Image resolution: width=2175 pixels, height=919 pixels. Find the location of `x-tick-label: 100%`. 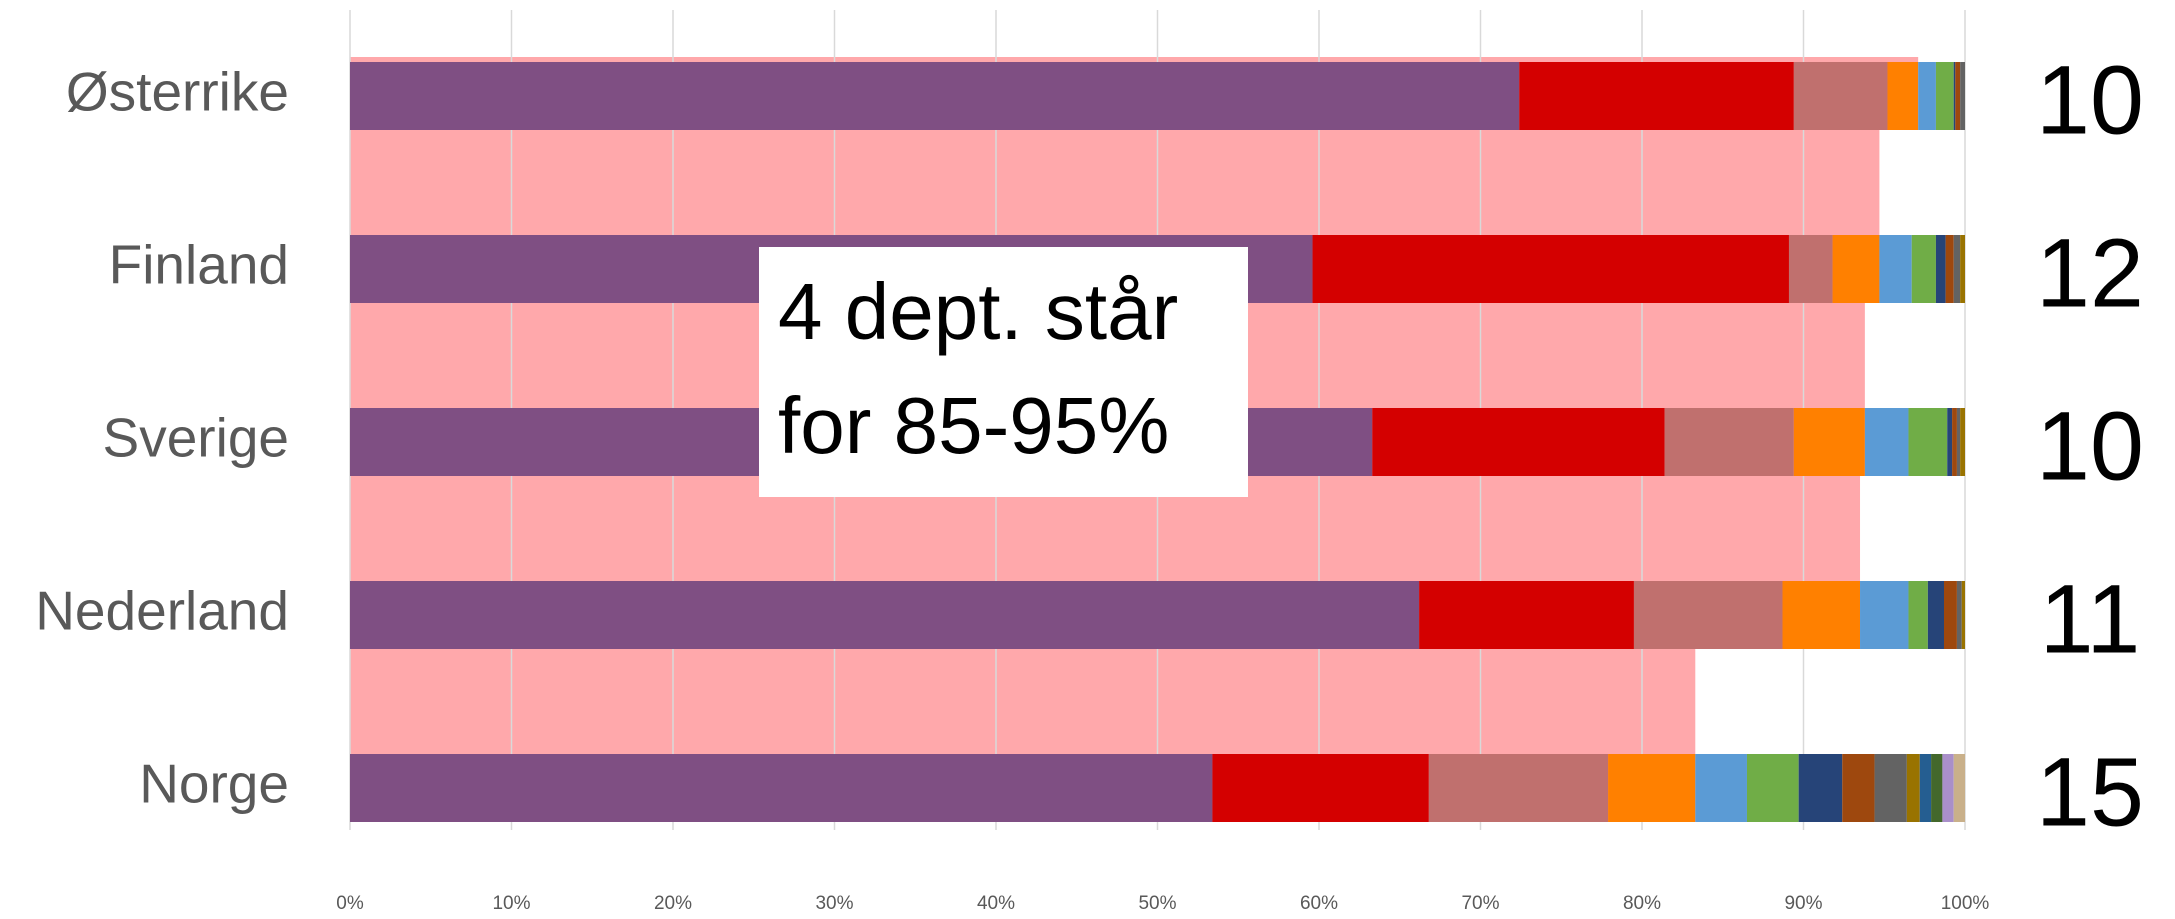

x-tick-label: 100% is located at coordinates (1965, 903).